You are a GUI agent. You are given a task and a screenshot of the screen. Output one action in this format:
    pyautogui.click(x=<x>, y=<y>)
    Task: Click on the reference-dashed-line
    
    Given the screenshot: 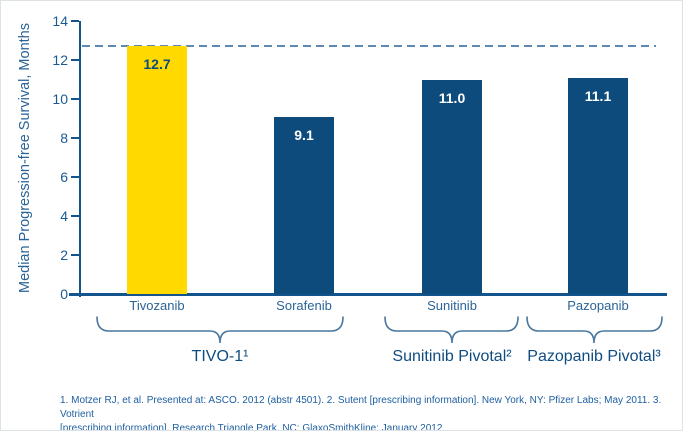 What is the action you would take?
    pyautogui.click(x=369, y=46)
    